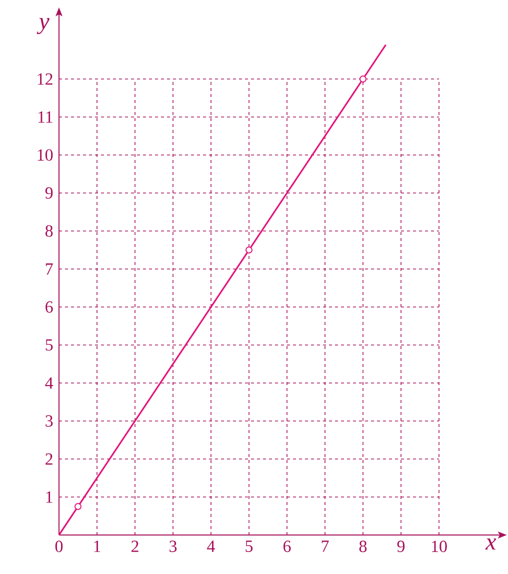 This screenshot has width=508, height=574. What do you see at coordinates (287, 546) in the screenshot?
I see `x-tick-label: 6` at bounding box center [287, 546].